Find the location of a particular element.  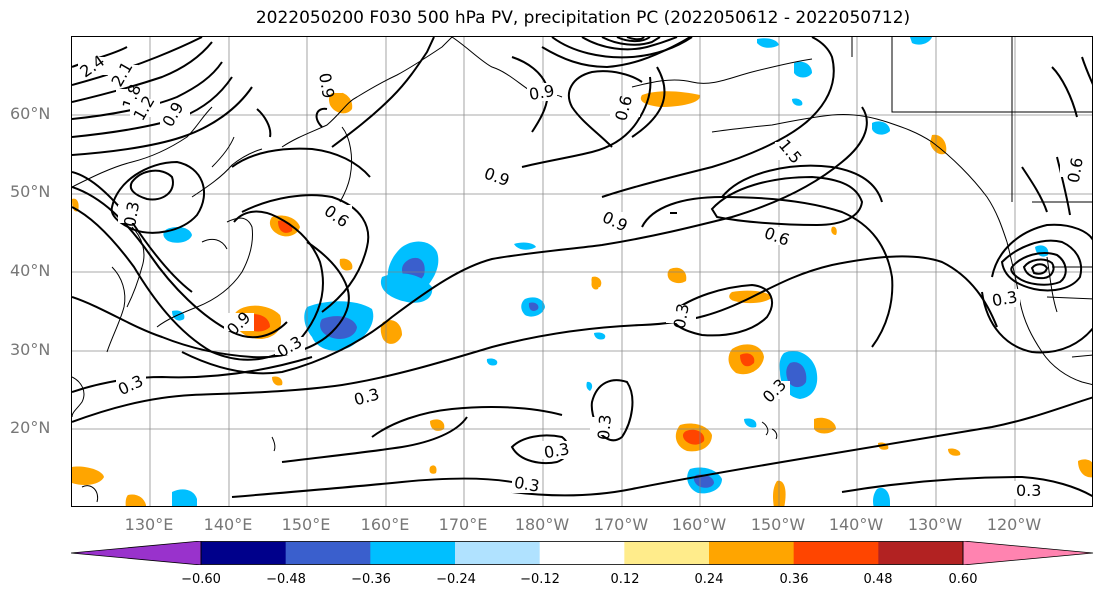

lon-label-140w: 140°W is located at coordinates (856, 524).